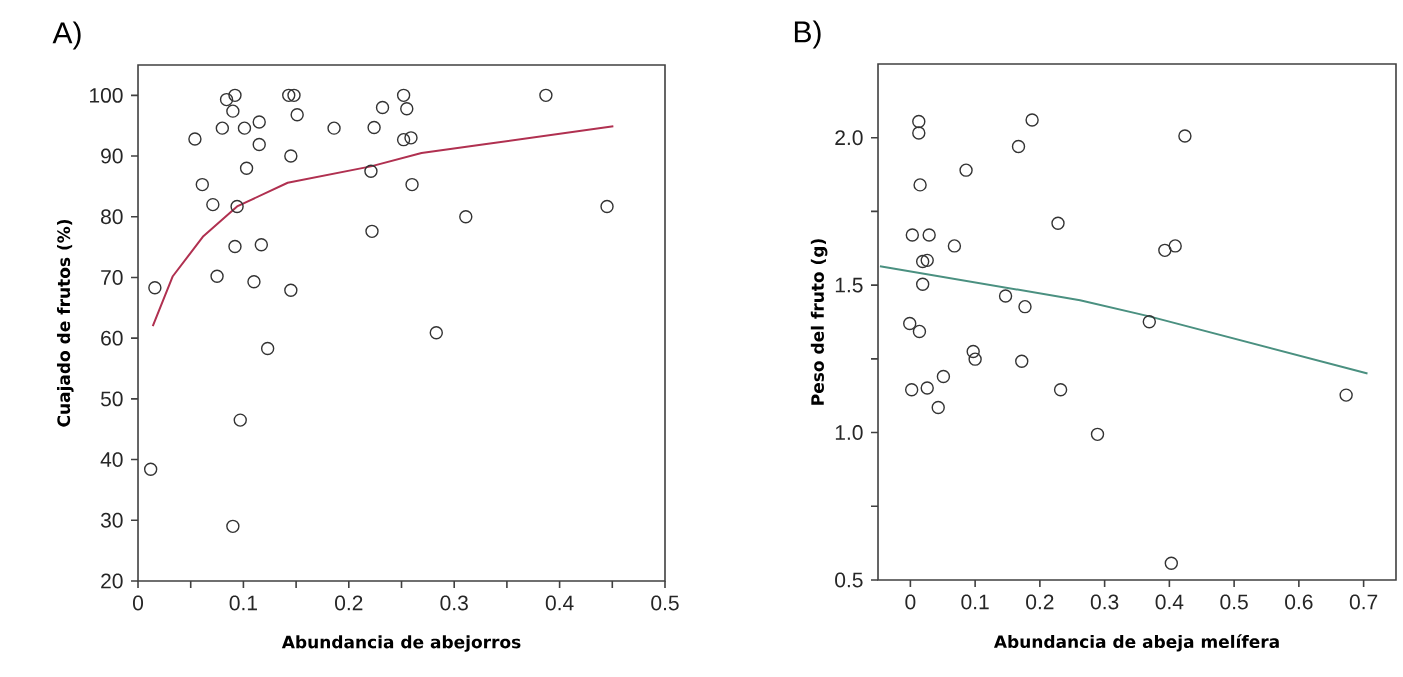 Image resolution: width=1403 pixels, height=677 pixels. I want to click on y-tick-label: 1.5, so click(849, 285).